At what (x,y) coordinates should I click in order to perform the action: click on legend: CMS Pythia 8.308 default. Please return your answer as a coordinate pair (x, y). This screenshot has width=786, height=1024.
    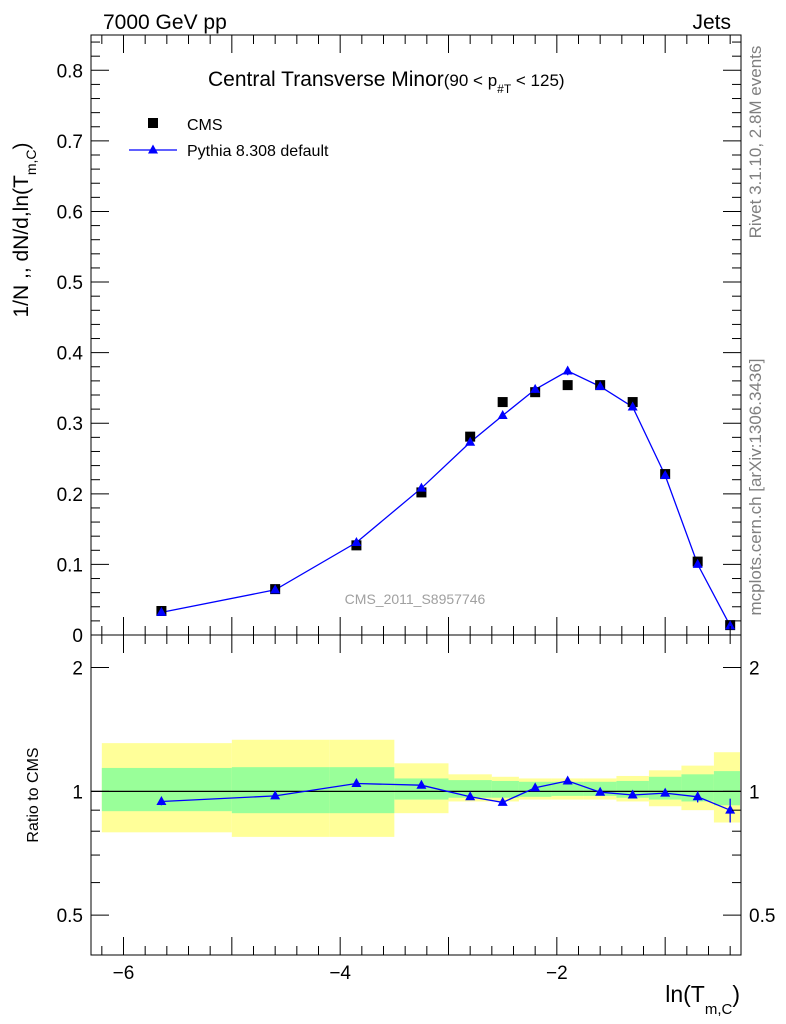
    Looking at the image, I should click on (229, 138).